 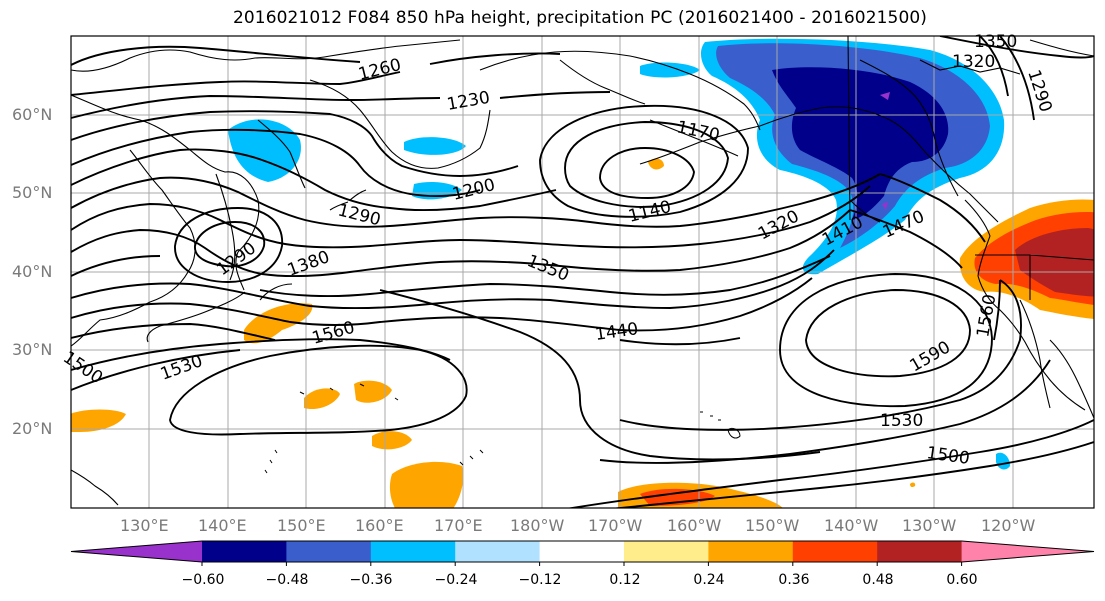 I want to click on latitude-label: 30°N, so click(x=32, y=349).